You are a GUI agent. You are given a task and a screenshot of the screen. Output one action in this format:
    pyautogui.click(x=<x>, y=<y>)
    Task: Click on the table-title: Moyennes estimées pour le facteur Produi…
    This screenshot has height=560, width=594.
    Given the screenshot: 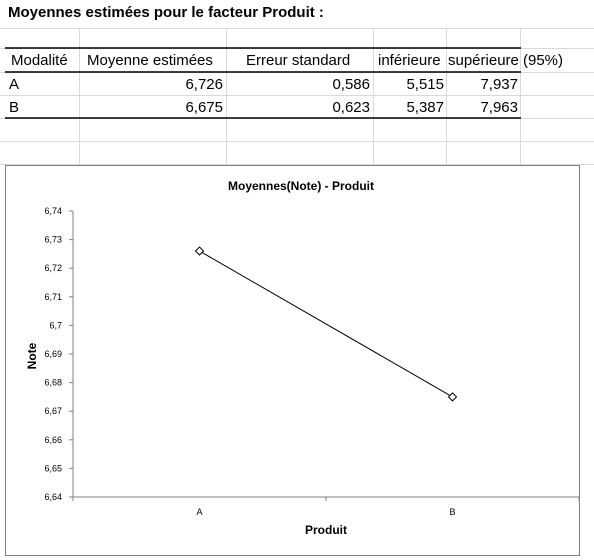 What is the action you would take?
    pyautogui.click(x=166, y=12)
    